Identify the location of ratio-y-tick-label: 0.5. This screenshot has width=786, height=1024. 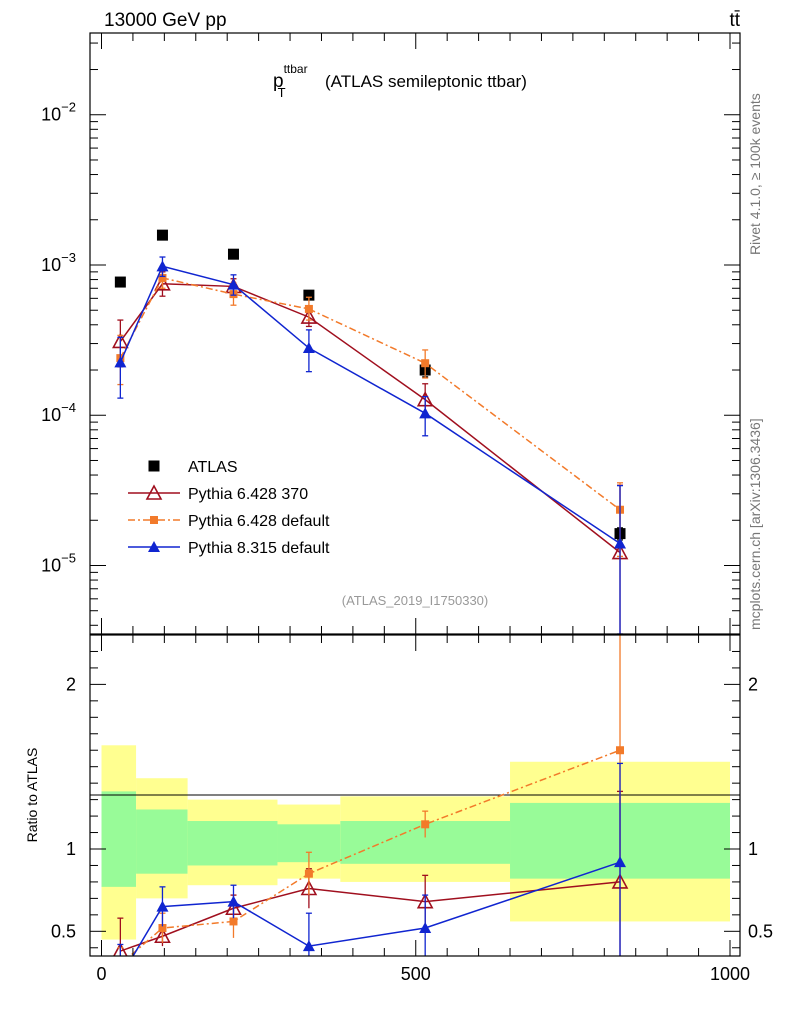
(63, 931).